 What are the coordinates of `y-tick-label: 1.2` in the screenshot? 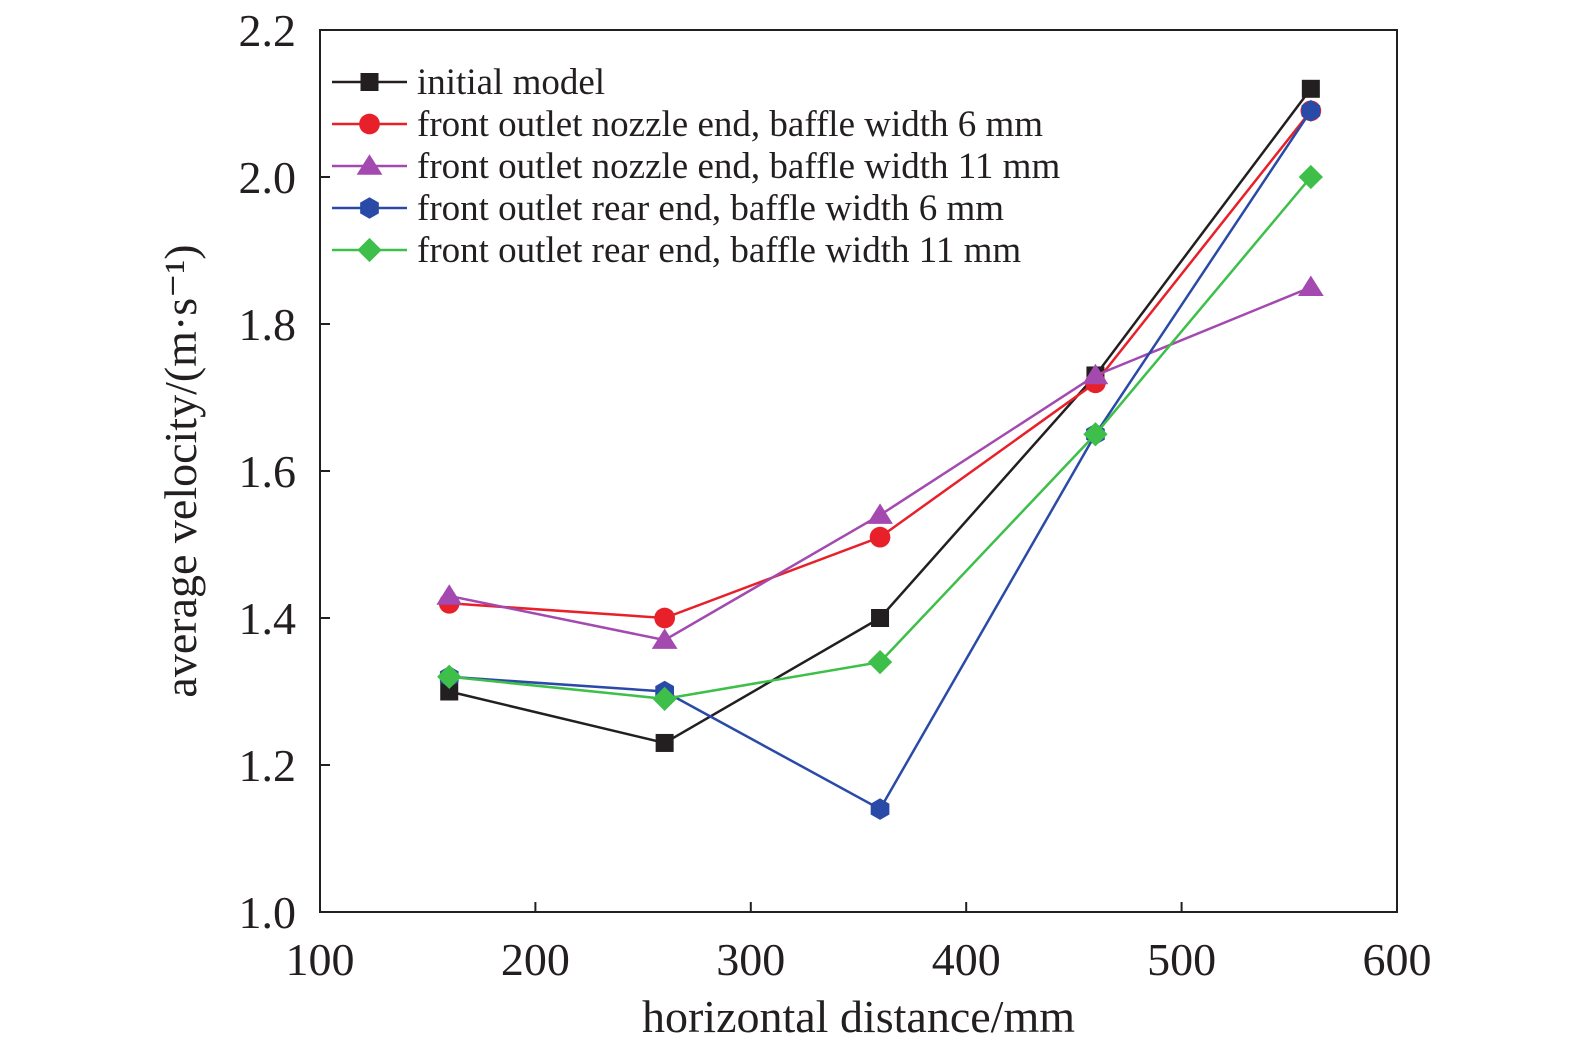 It's located at (268, 765).